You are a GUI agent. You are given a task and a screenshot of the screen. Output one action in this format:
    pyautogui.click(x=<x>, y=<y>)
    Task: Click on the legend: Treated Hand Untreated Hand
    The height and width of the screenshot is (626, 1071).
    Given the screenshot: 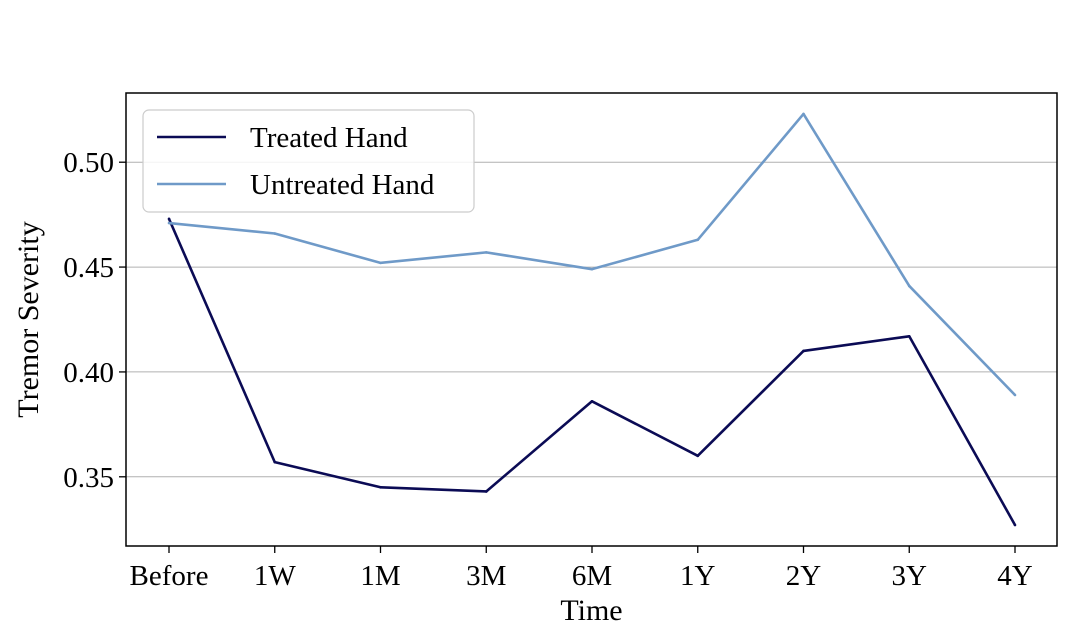 What is the action you would take?
    pyautogui.click(x=308, y=161)
    